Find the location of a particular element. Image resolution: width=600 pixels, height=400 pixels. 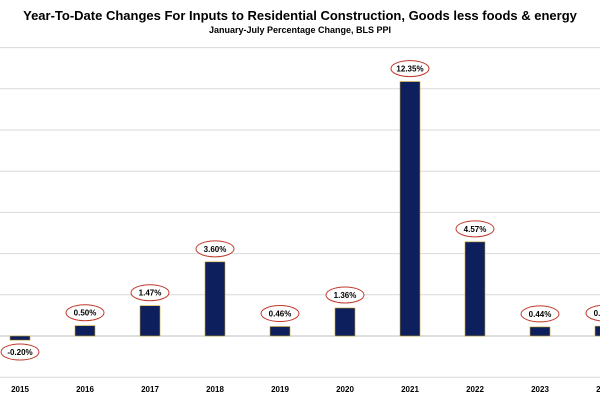

x-tick-label-2018: 2018 is located at coordinates (215, 389).